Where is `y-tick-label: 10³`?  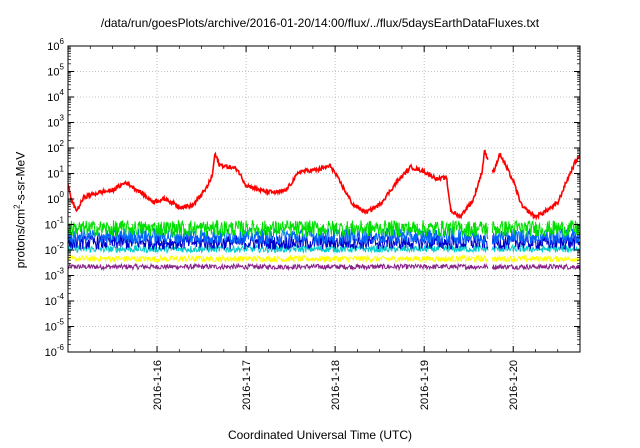 y-tick-label: 10³ is located at coordinates (55, 122).